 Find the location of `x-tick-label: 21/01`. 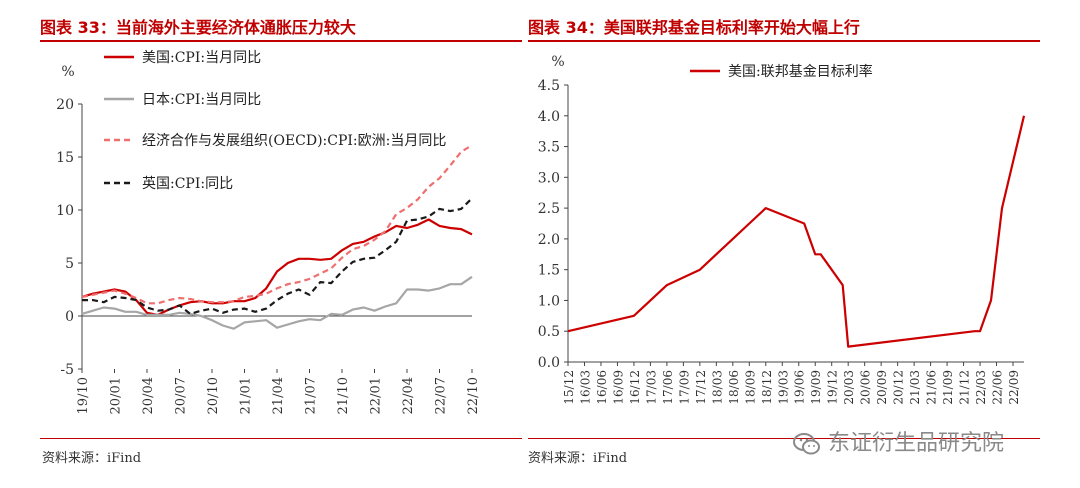

x-tick-label: 21/01 is located at coordinates (246, 395).